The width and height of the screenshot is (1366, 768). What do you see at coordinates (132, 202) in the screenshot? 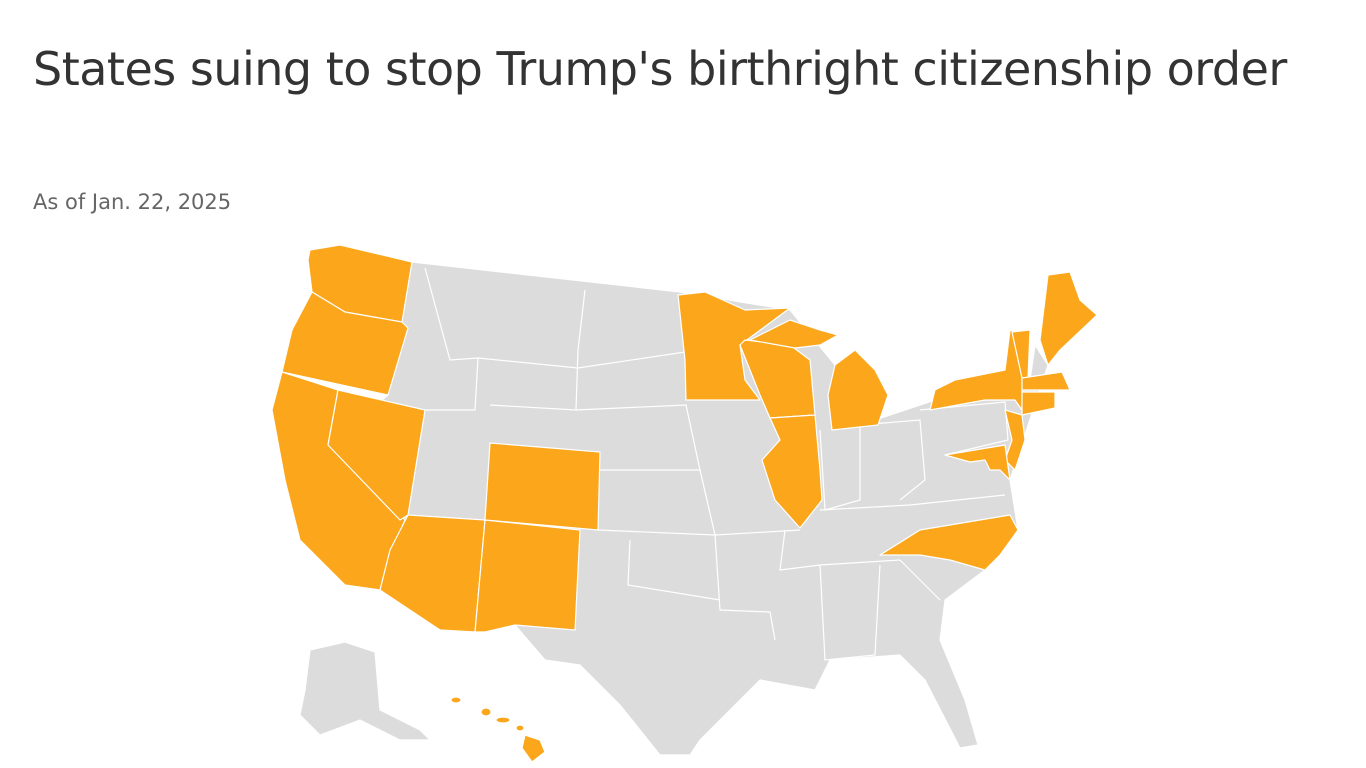
I see `subtitle: As of Jan. 22, 2025` at bounding box center [132, 202].